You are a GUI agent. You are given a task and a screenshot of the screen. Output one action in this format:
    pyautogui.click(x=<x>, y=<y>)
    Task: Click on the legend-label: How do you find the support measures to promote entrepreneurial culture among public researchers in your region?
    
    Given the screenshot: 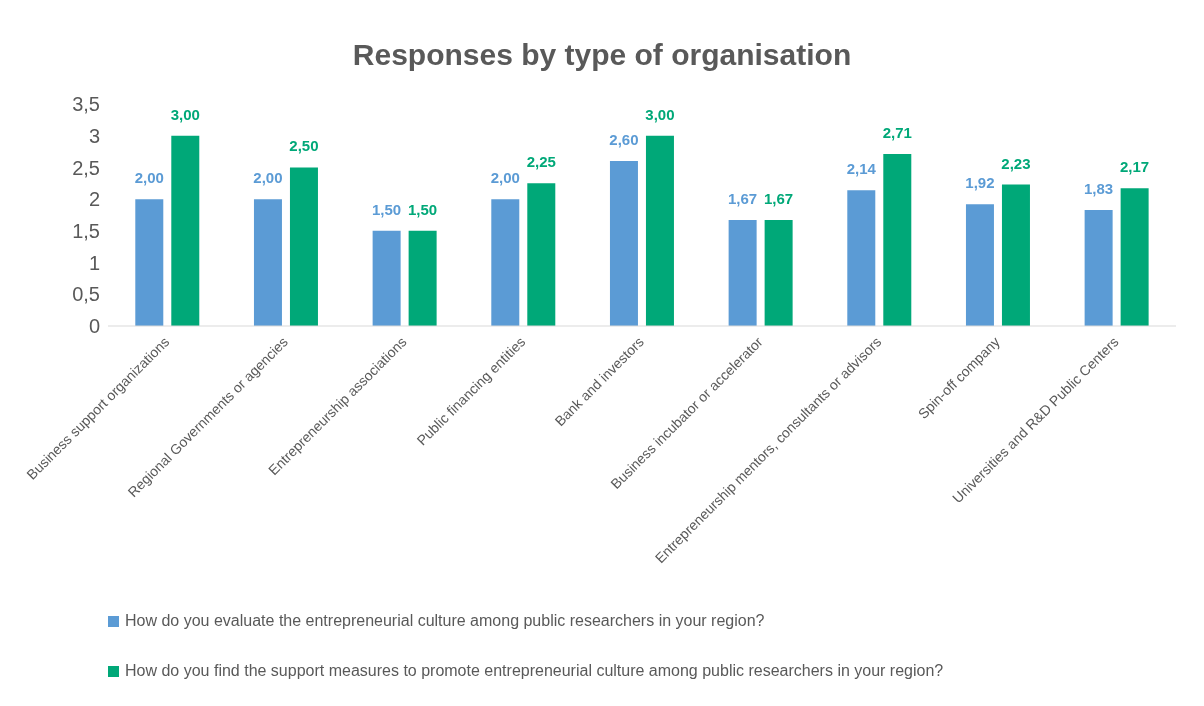 What is the action you would take?
    pyautogui.click(x=534, y=671)
    